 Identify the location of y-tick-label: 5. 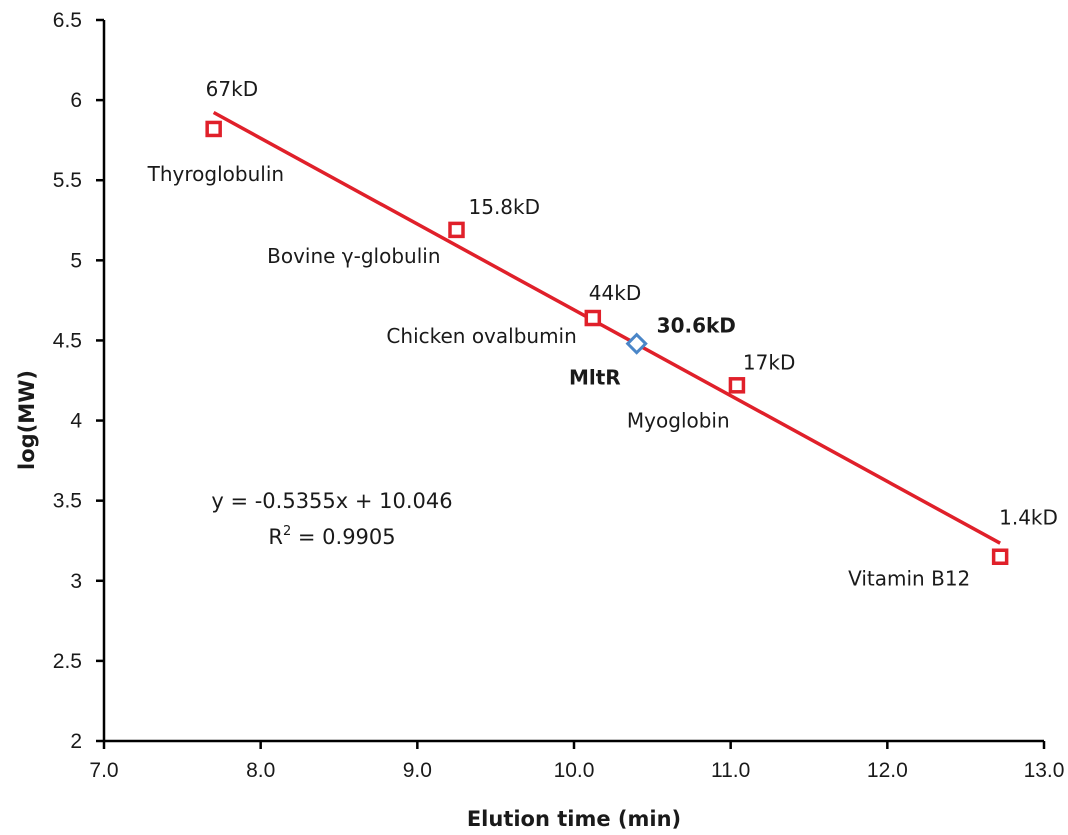
(76, 260).